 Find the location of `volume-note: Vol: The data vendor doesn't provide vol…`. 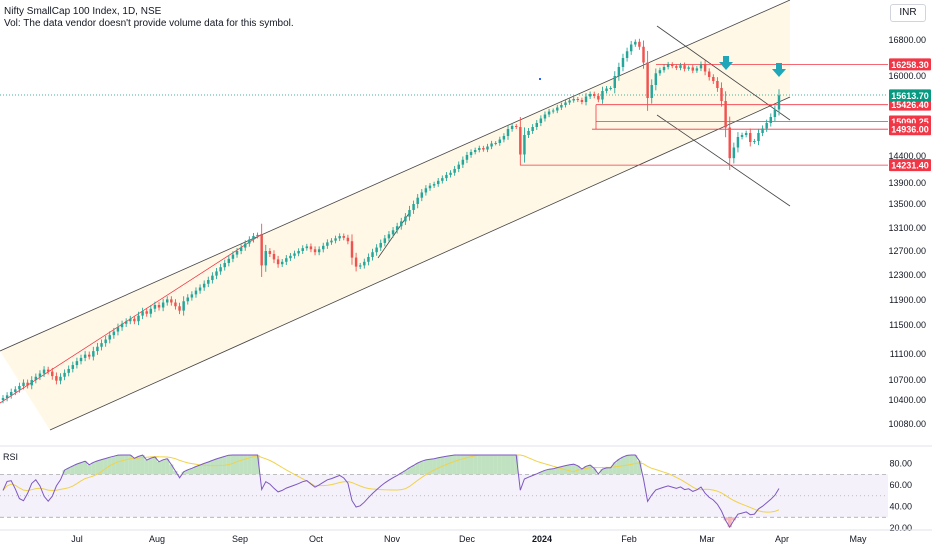

volume-note: Vol: The data vendor doesn't provide vol… is located at coordinates (149, 23).